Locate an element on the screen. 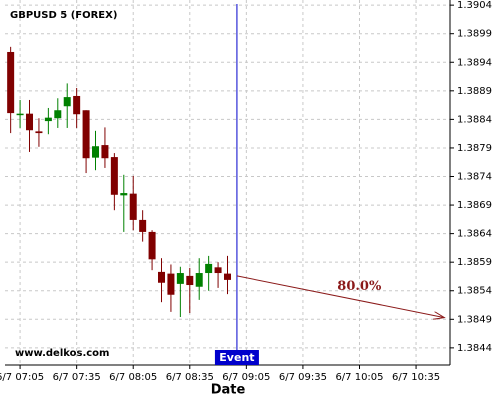  x-tick-label: 6/7 10:05 is located at coordinates (359, 377).